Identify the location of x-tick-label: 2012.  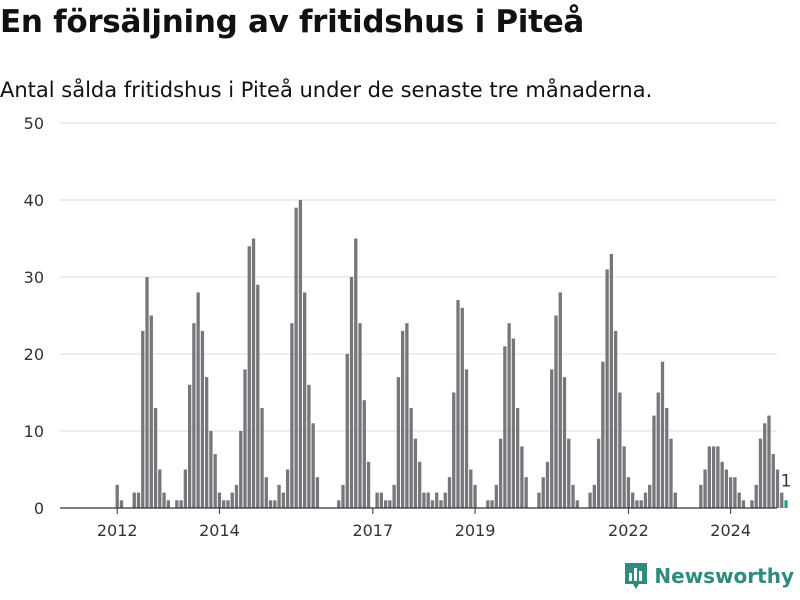
(117, 530).